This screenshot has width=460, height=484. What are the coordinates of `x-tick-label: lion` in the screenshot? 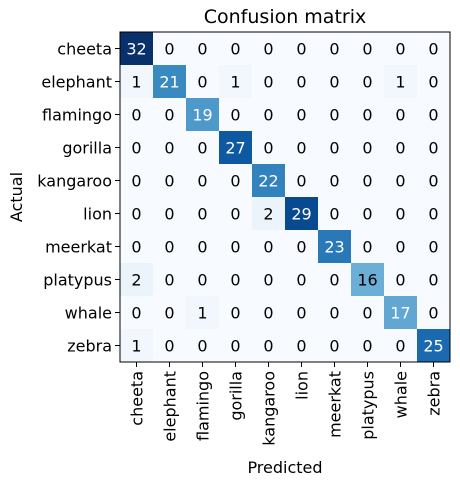 It's located at (302, 385).